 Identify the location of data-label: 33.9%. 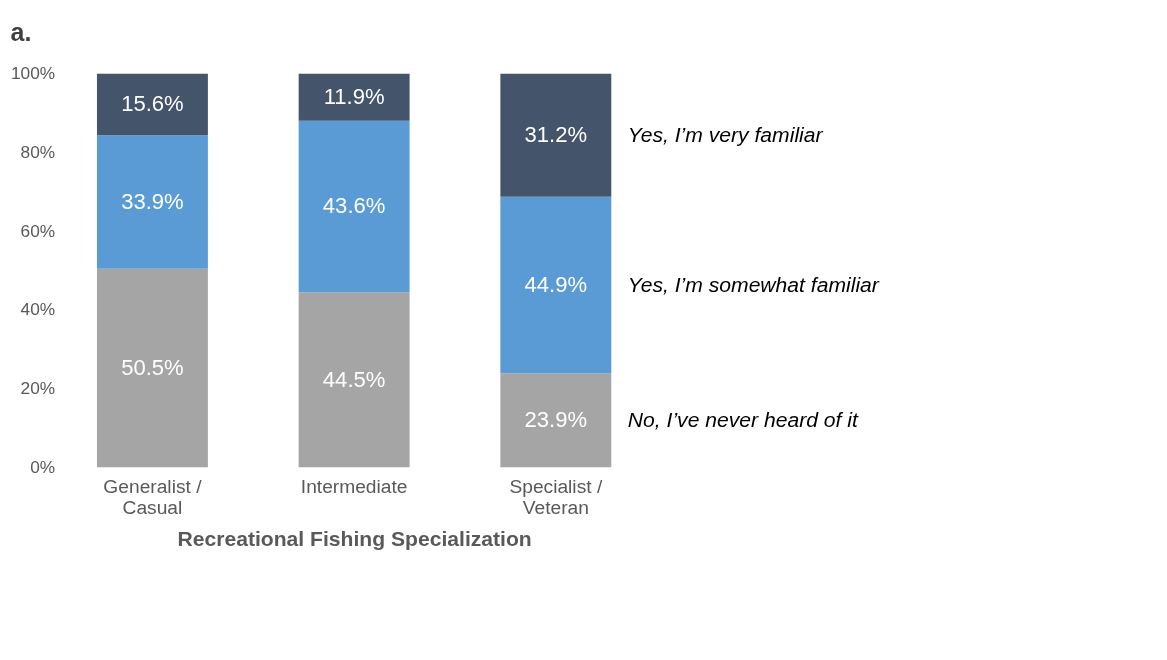
(152, 201).